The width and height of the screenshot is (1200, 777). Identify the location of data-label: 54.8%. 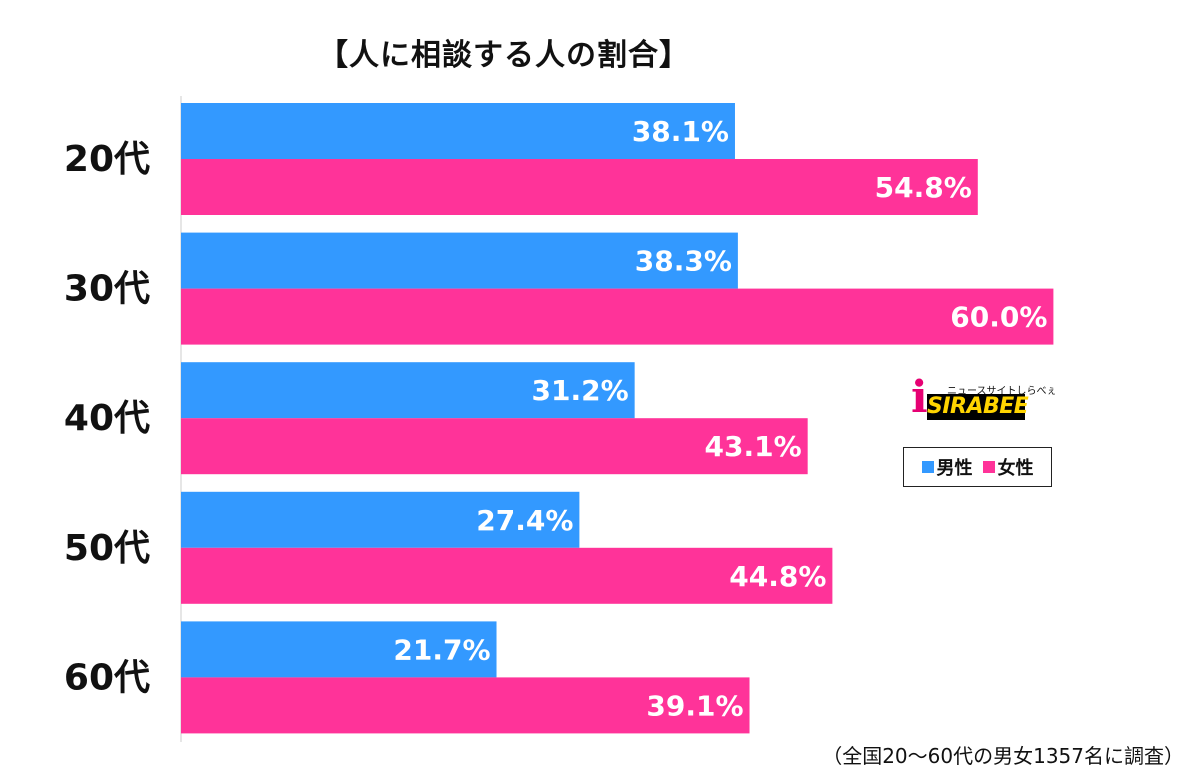
(923, 187).